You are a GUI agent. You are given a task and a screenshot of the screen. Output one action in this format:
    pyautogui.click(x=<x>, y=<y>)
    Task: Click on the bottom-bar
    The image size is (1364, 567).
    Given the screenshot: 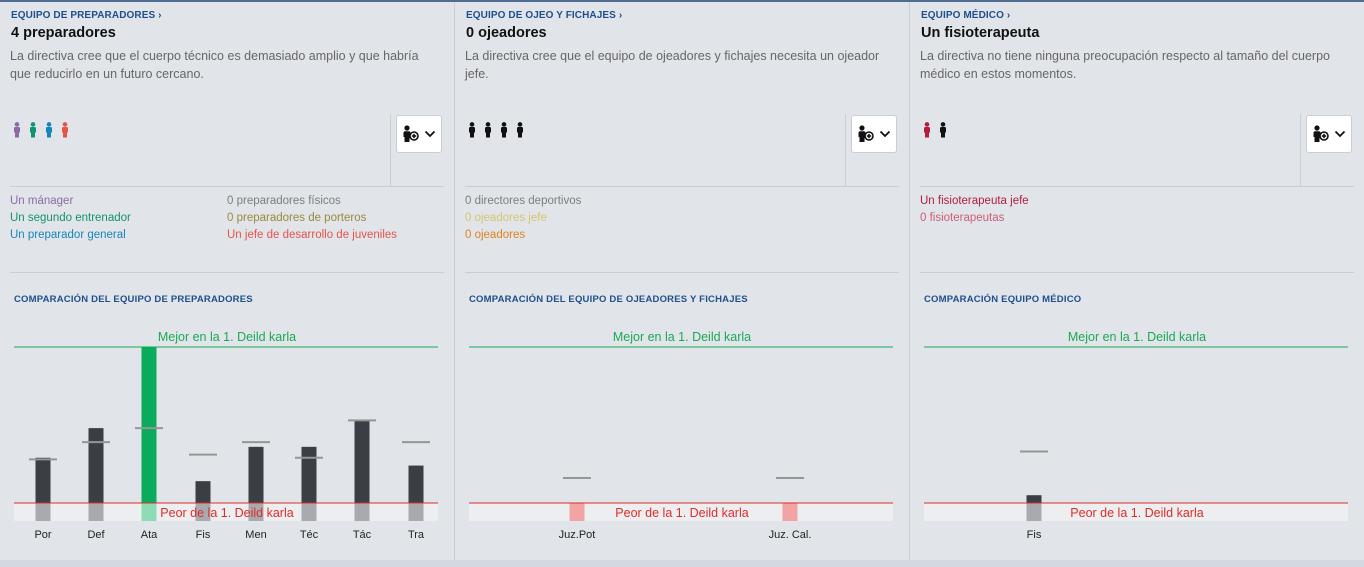 What is the action you would take?
    pyautogui.click(x=682, y=563)
    